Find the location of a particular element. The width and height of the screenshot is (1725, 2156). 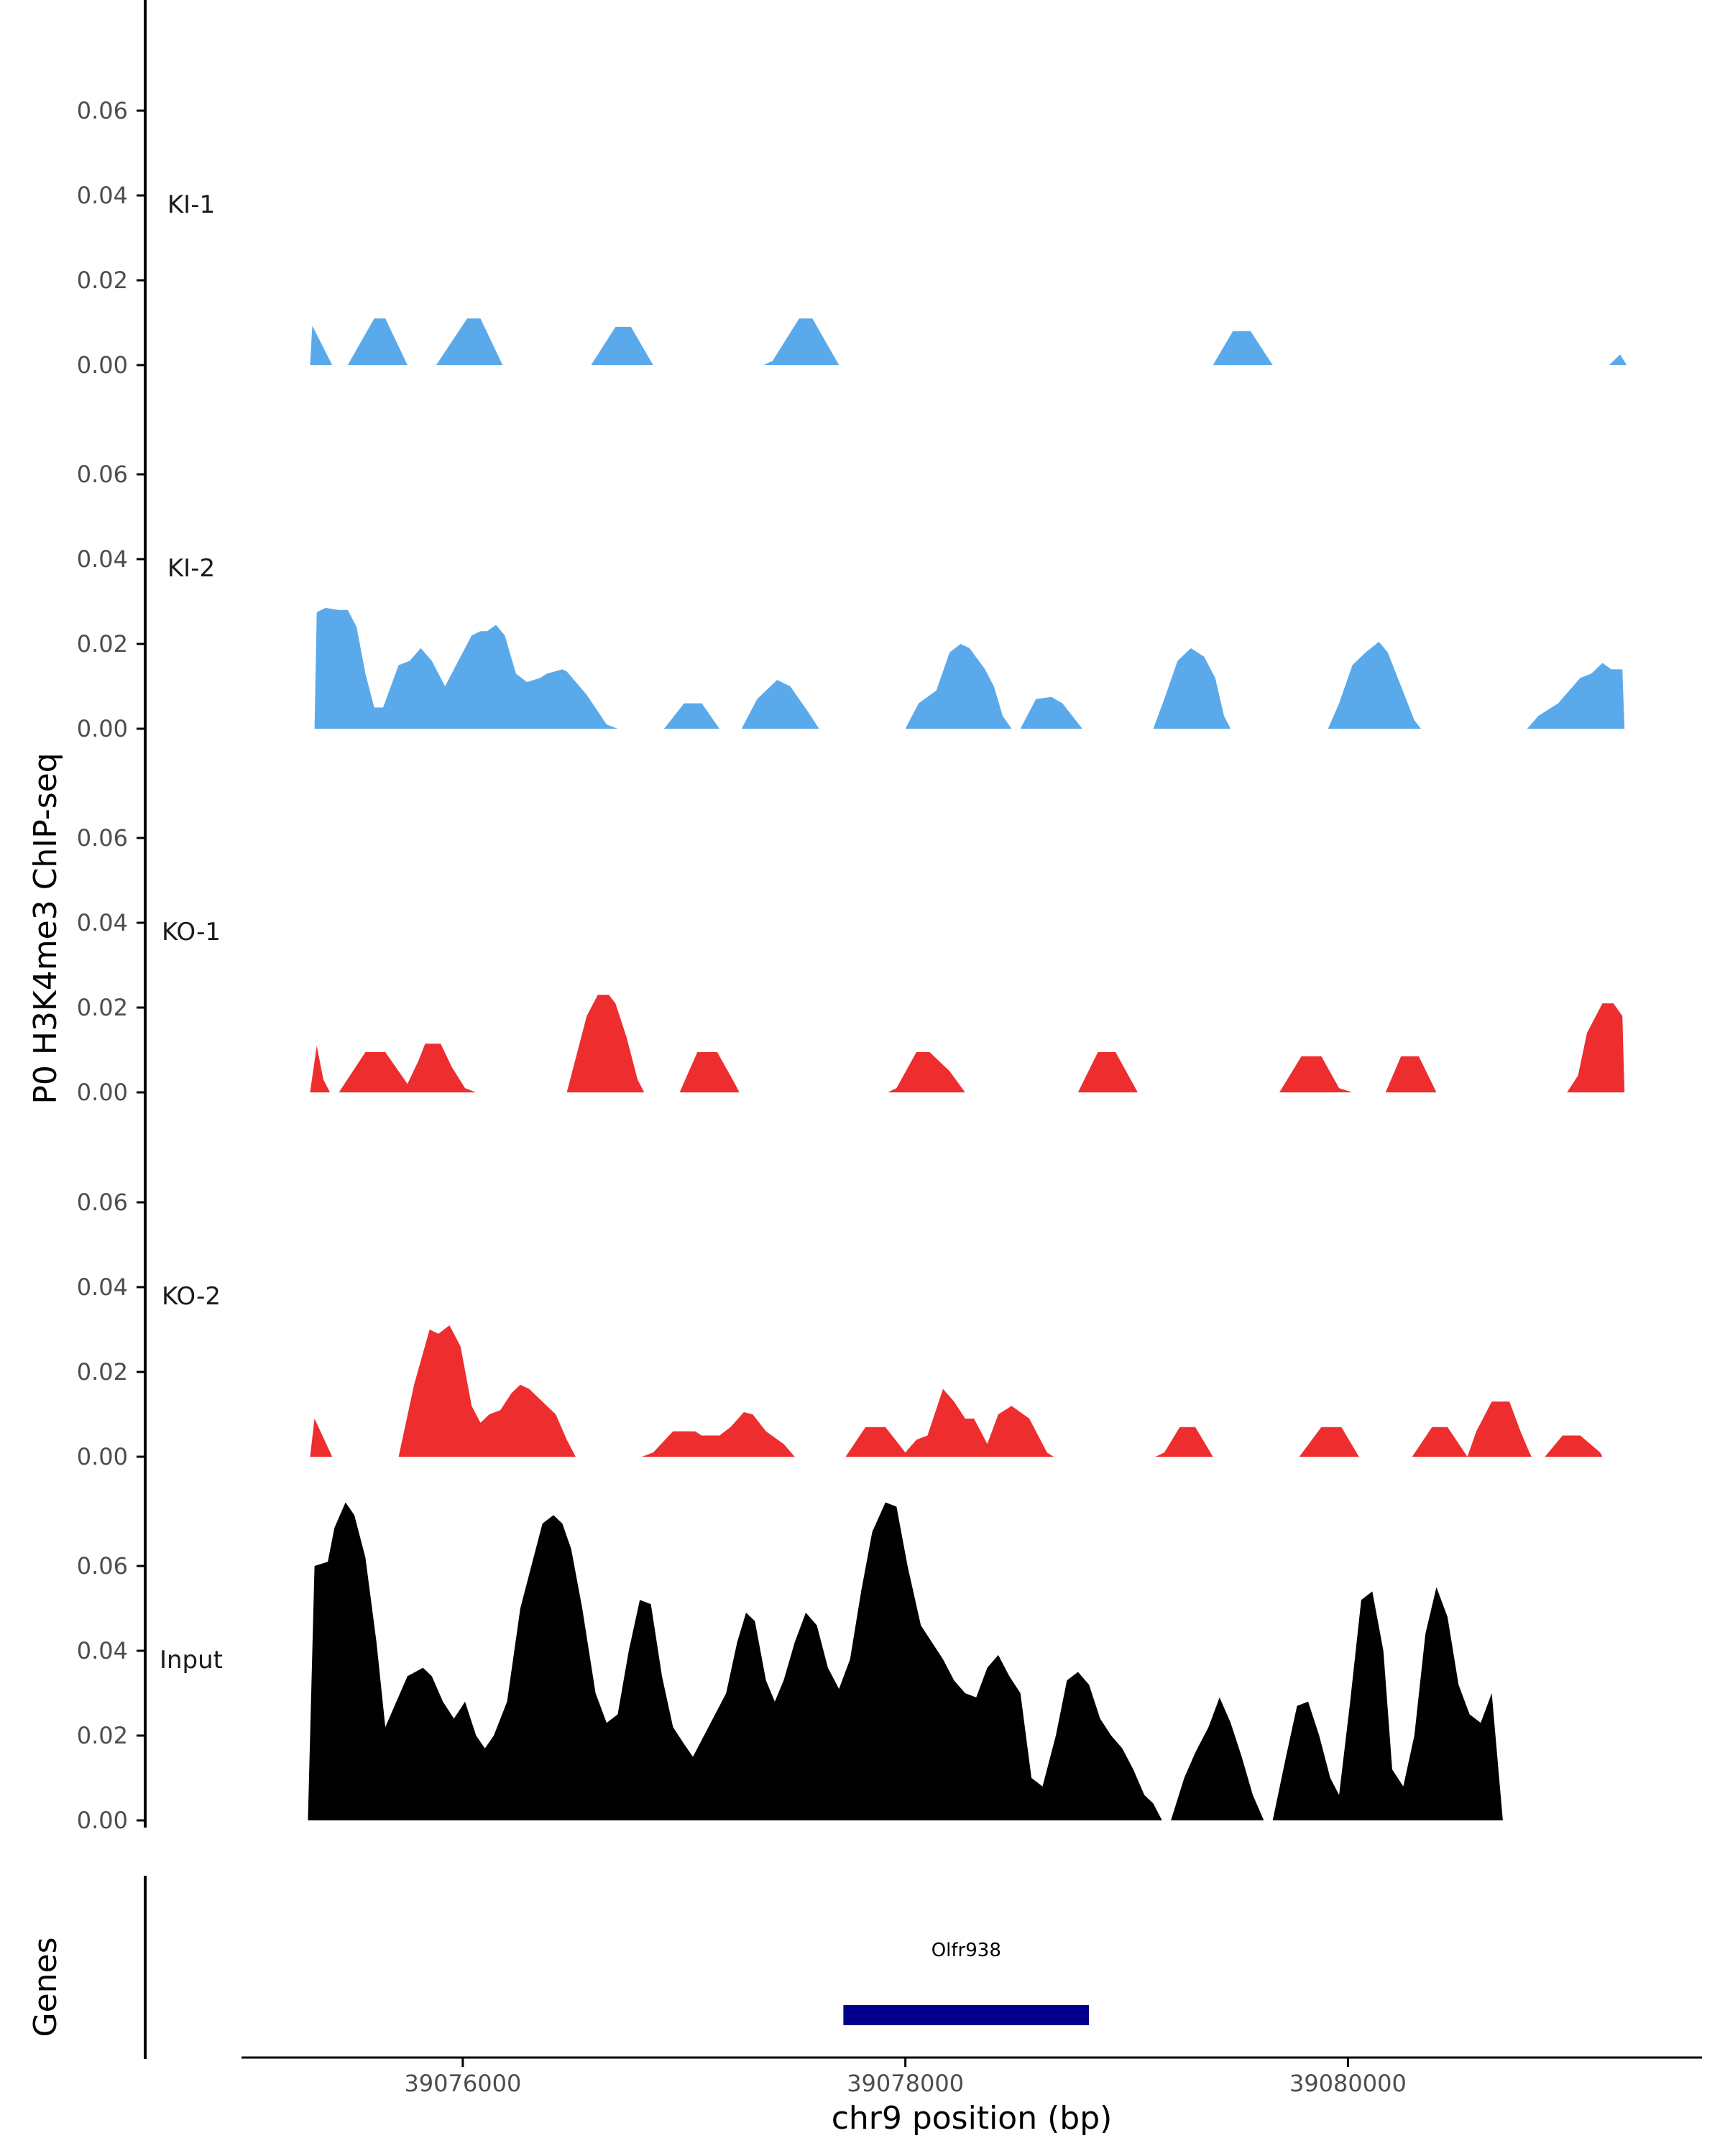

y-tick-label-ki-2: 0.06 is located at coordinates (102, 474).